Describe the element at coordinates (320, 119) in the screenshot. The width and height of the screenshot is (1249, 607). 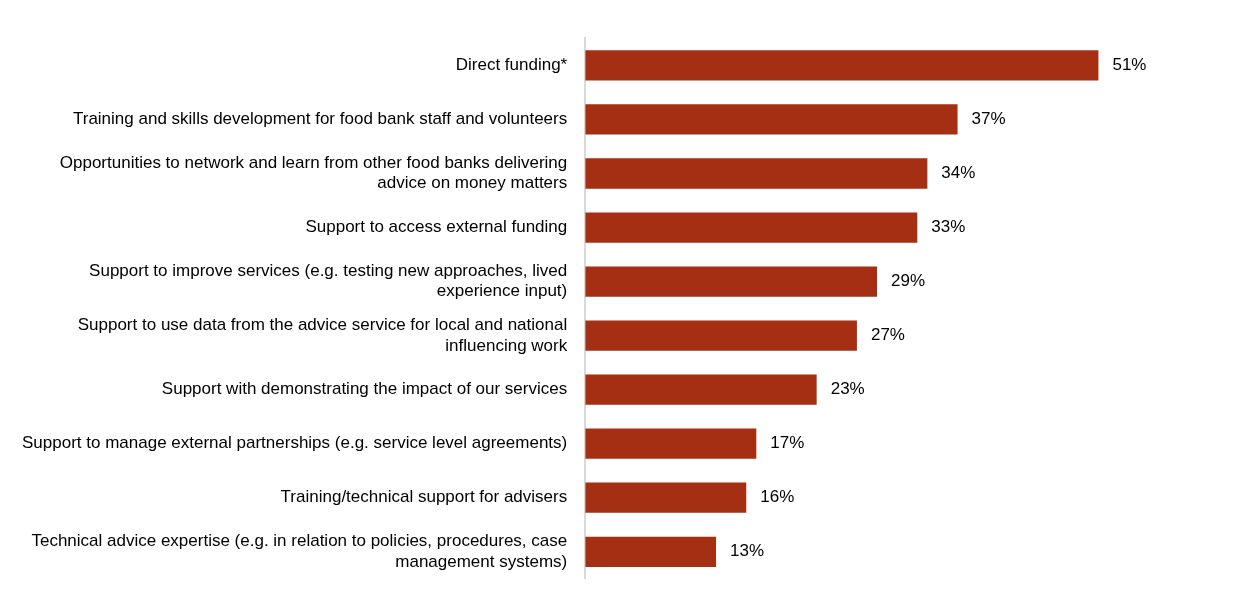
I see `y-tick-label: Training and skills development for food bank staff and volunteers` at that location.